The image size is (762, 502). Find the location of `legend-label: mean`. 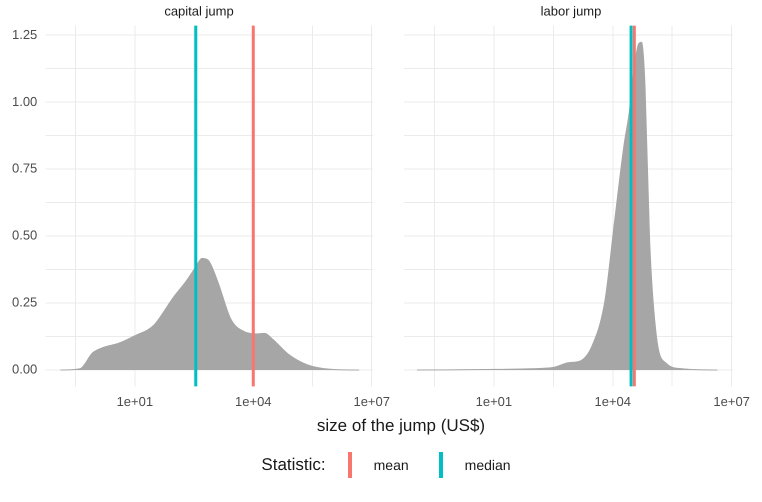

legend-label: mean is located at coordinates (391, 465).